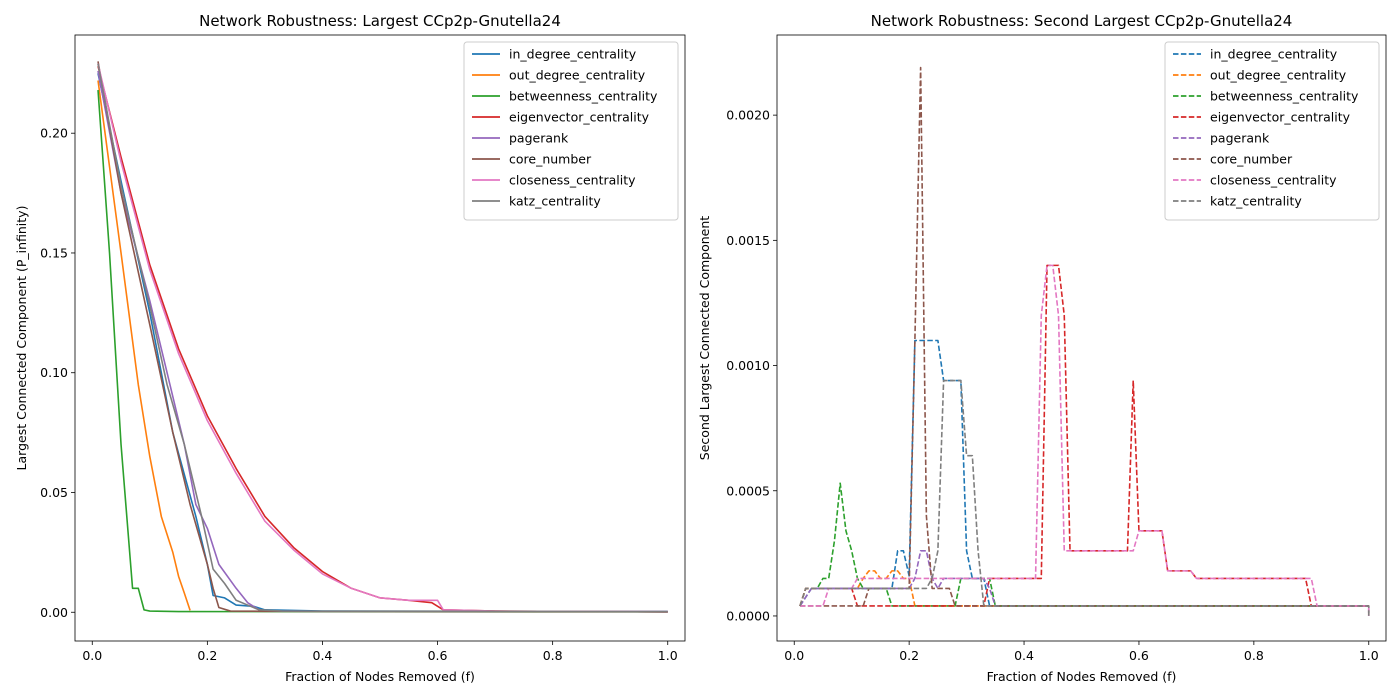 Image resolution: width=1400 pixels, height=700 pixels. Describe the element at coordinates (1084, 544) in the screenshot. I see `series-line-betweenness-centrality` at that location.